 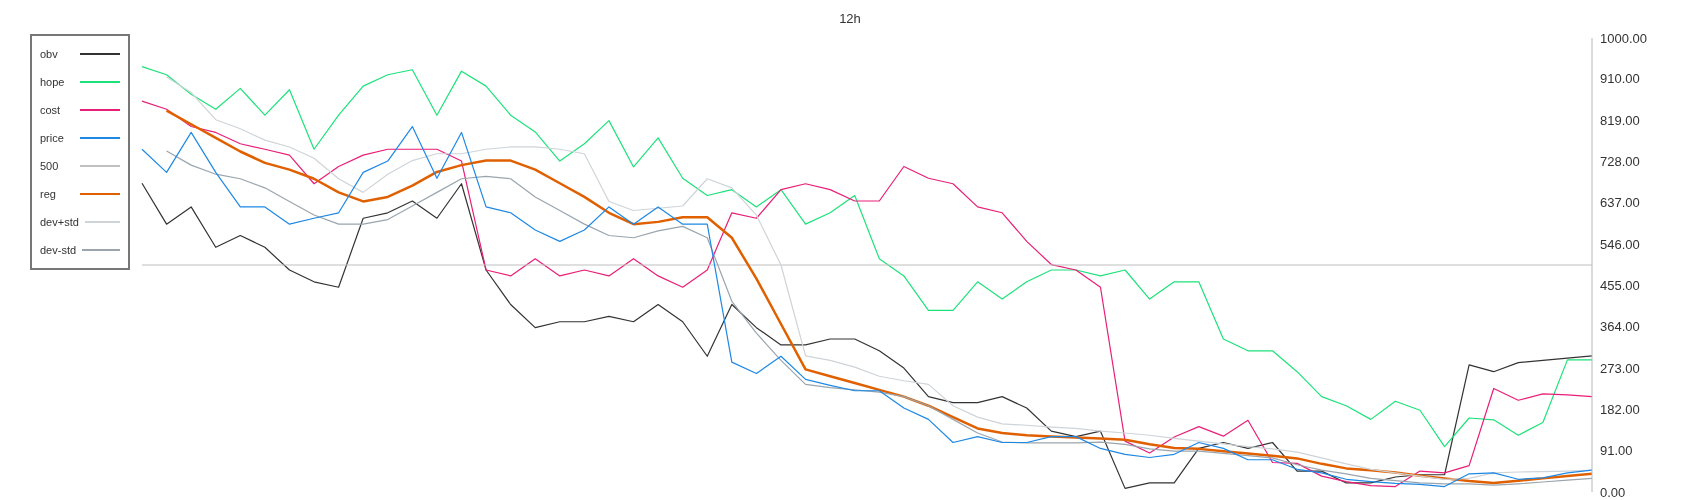 I want to click on legend-label: price, so click(x=52, y=138).